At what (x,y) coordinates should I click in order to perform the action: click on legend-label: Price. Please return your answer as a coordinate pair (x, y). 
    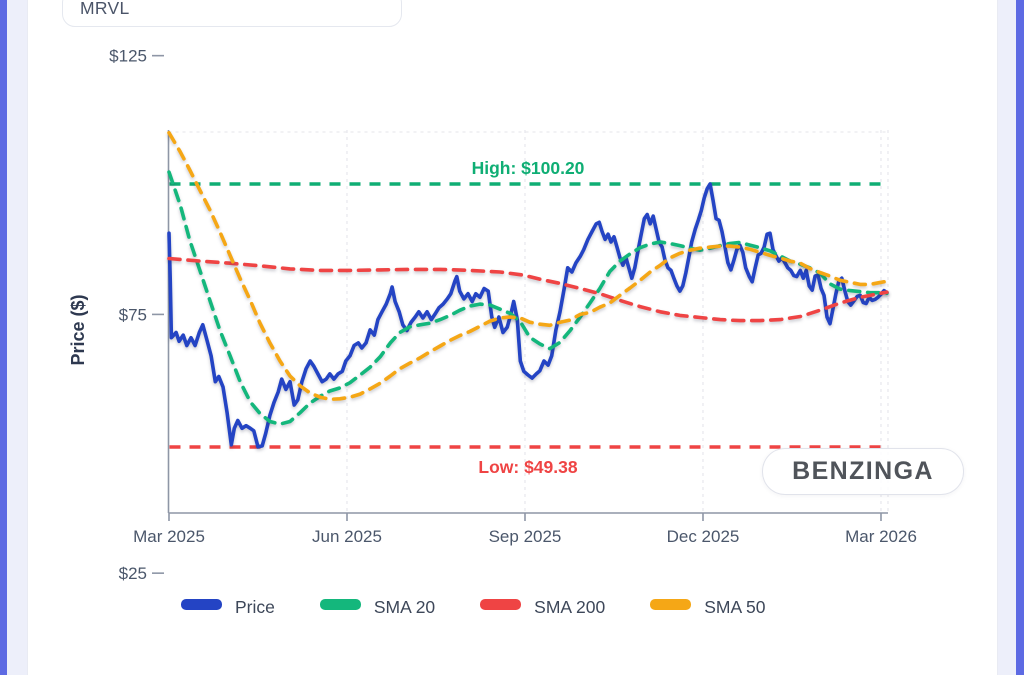
    Looking at the image, I should click on (255, 607).